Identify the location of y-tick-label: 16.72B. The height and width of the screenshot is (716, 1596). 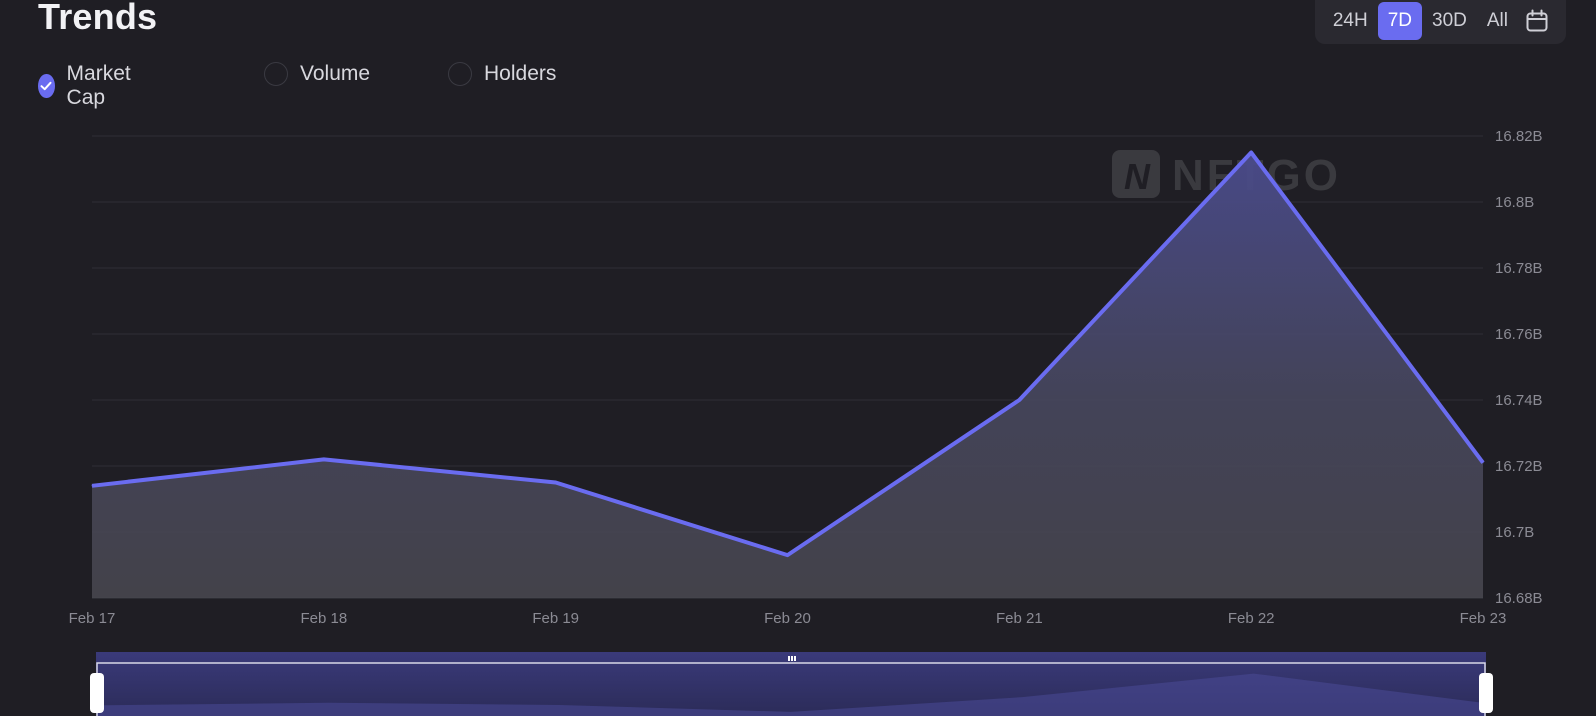
(1519, 466).